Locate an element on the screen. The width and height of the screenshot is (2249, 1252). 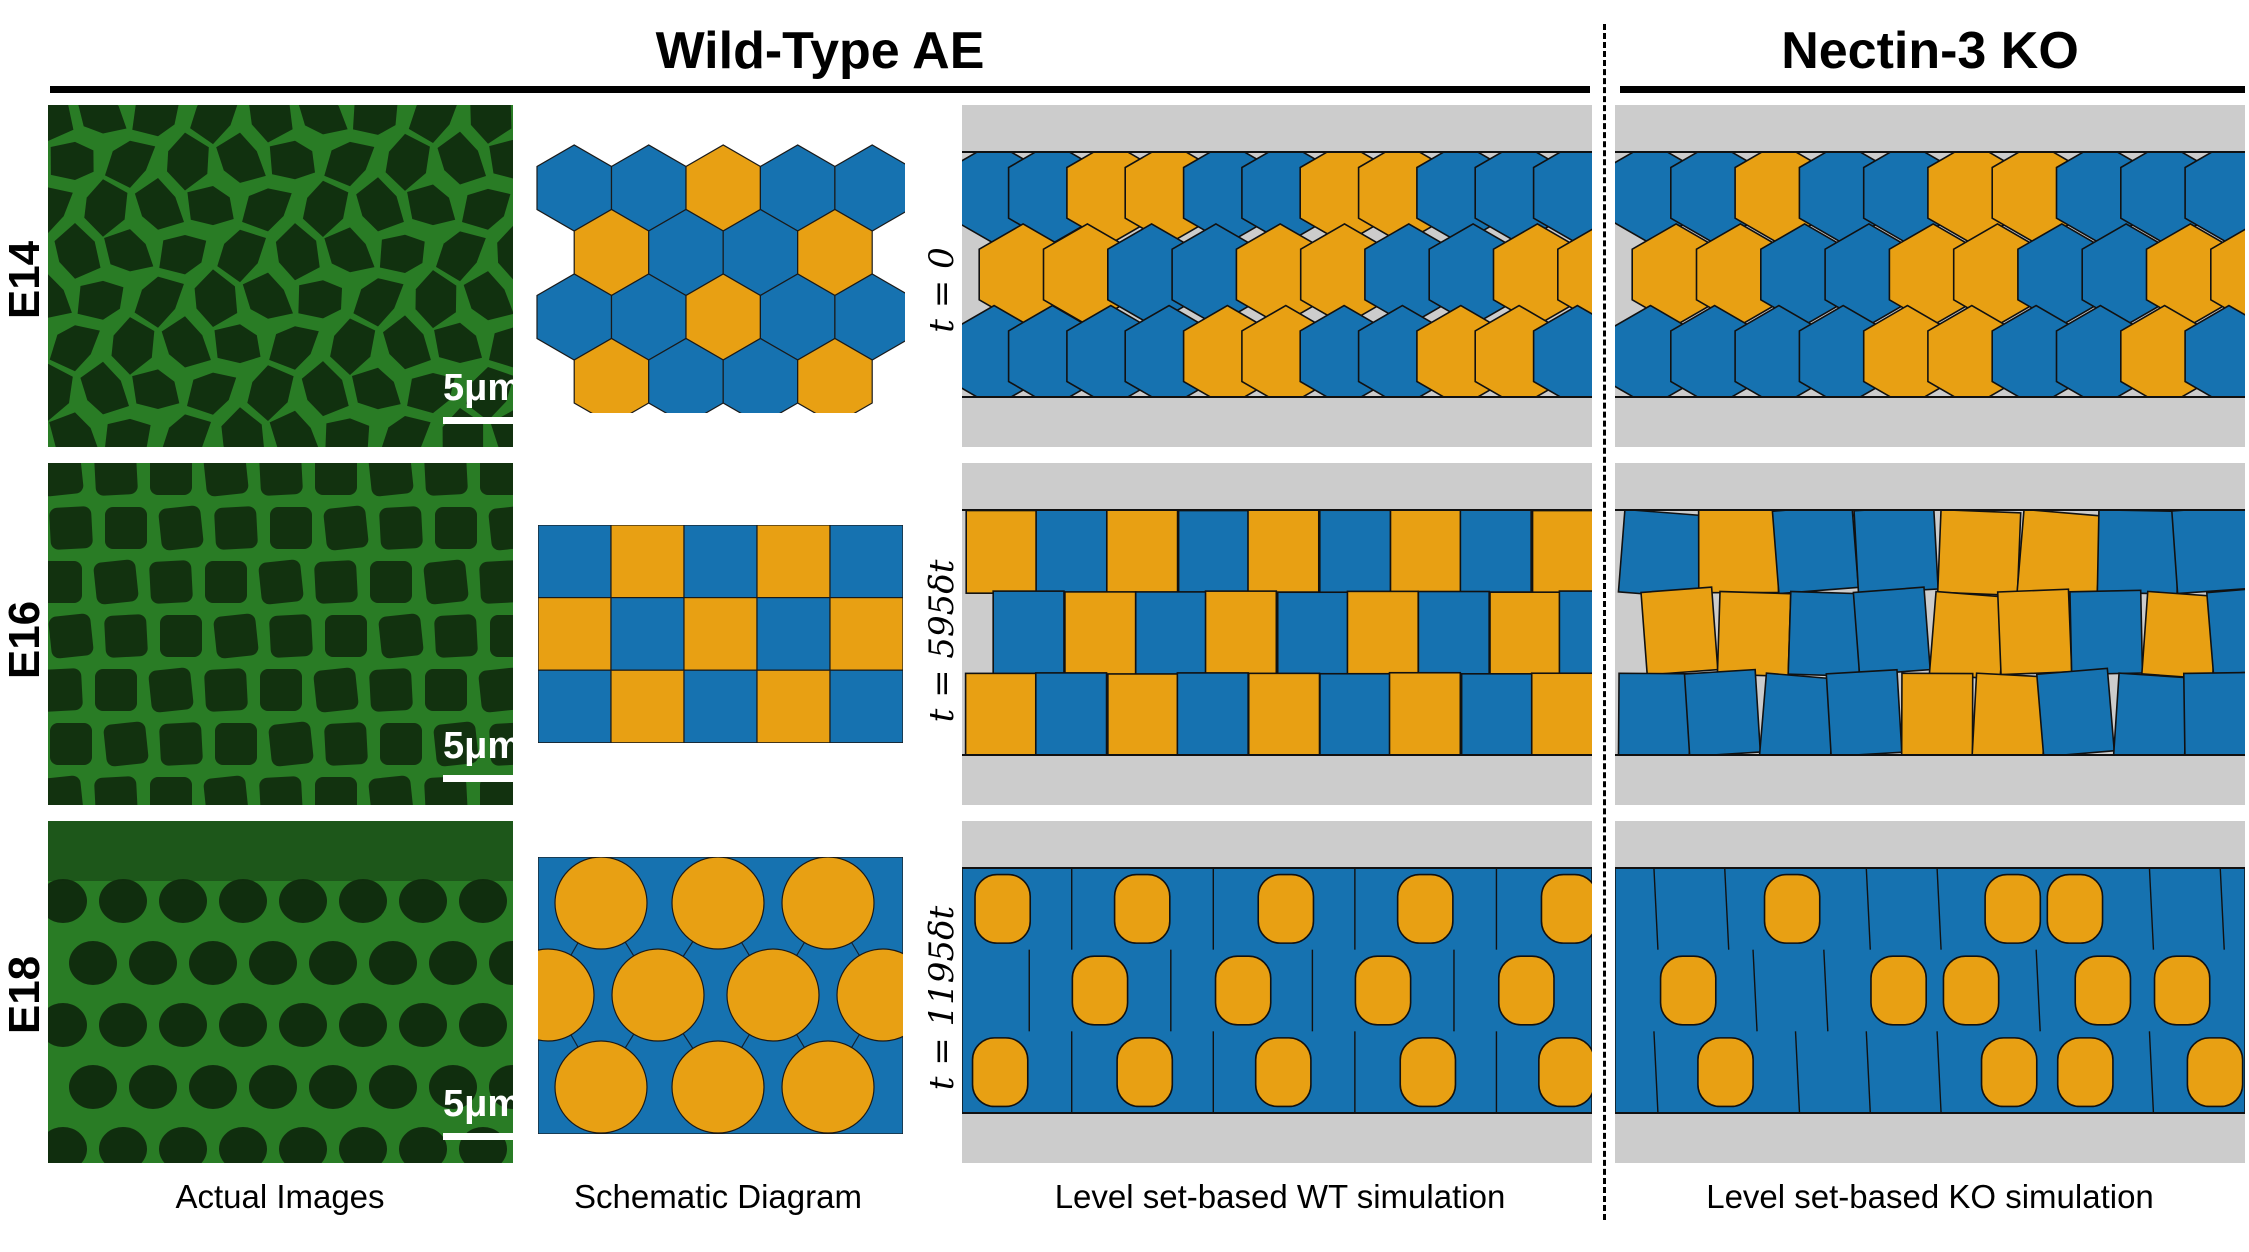
scale-label: 5μm is located at coordinates (478, 1104).